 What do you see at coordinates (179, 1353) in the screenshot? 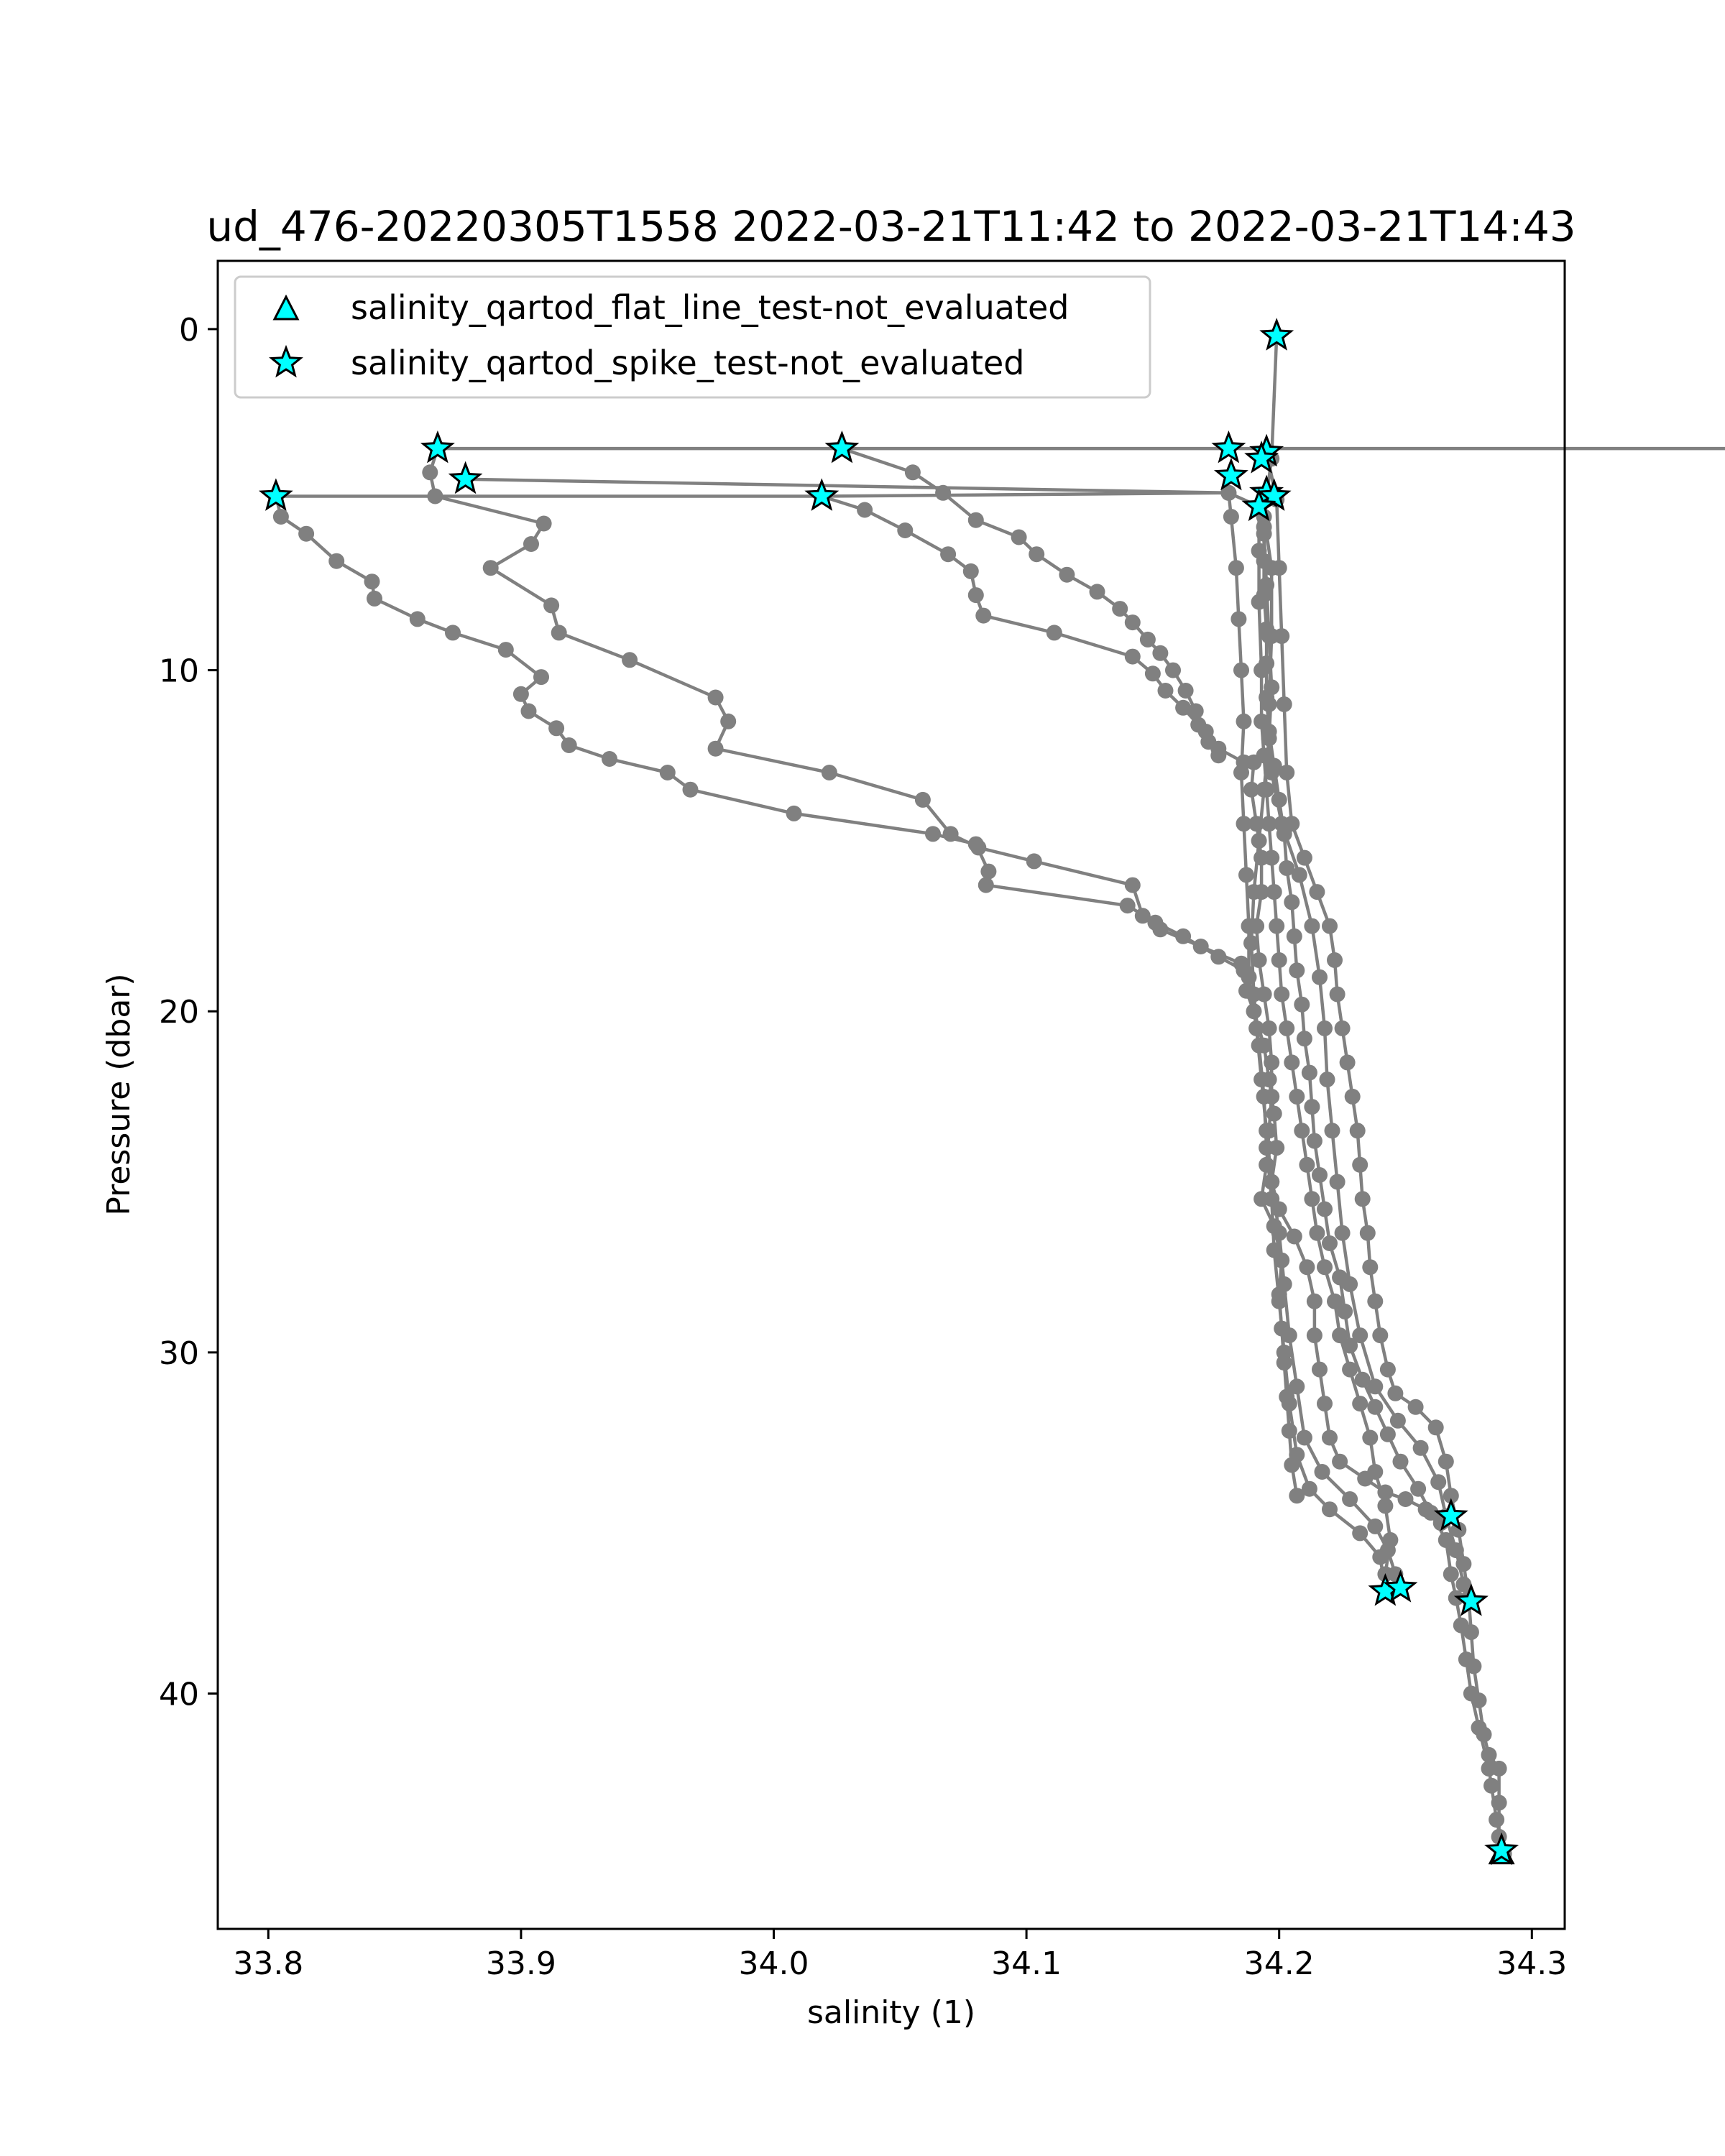
I see `y-tick-label: 30` at bounding box center [179, 1353].